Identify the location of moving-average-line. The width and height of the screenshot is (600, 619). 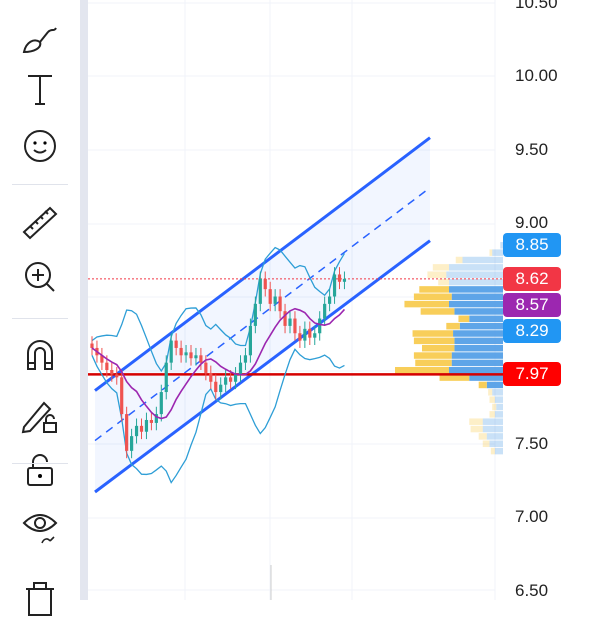
(218, 363).